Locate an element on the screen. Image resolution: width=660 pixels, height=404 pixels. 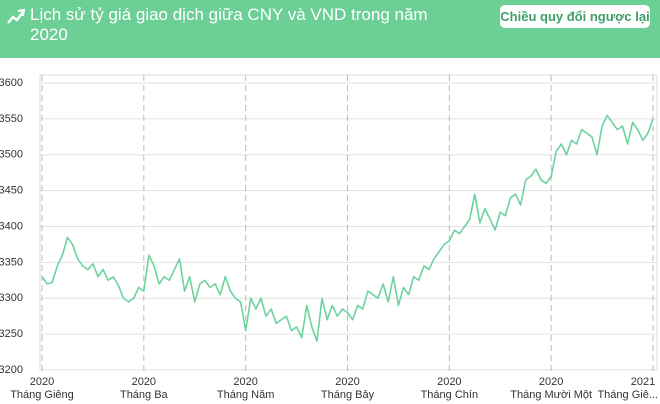
x-tick-label: Tháng Mười Một is located at coordinates (551, 395).